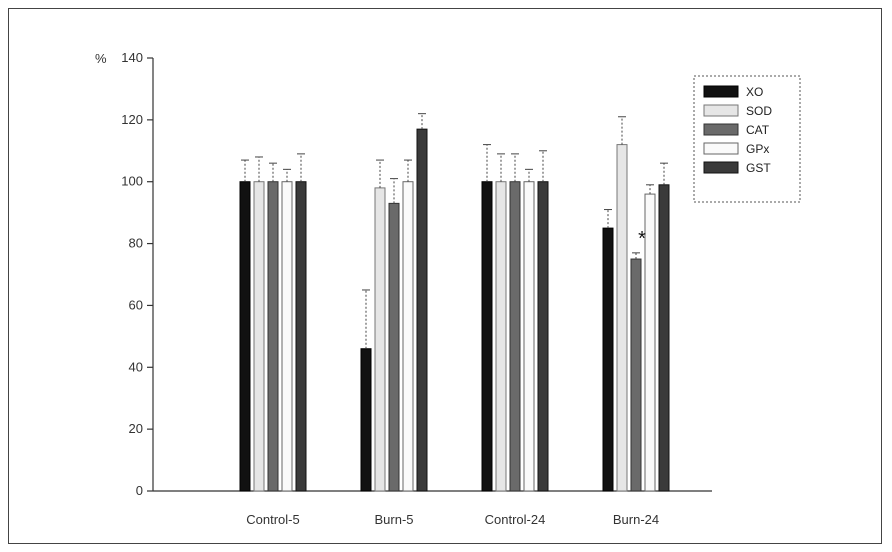 The image size is (892, 552). What do you see at coordinates (139, 490) in the screenshot?
I see `y-tick-label: 0` at bounding box center [139, 490].